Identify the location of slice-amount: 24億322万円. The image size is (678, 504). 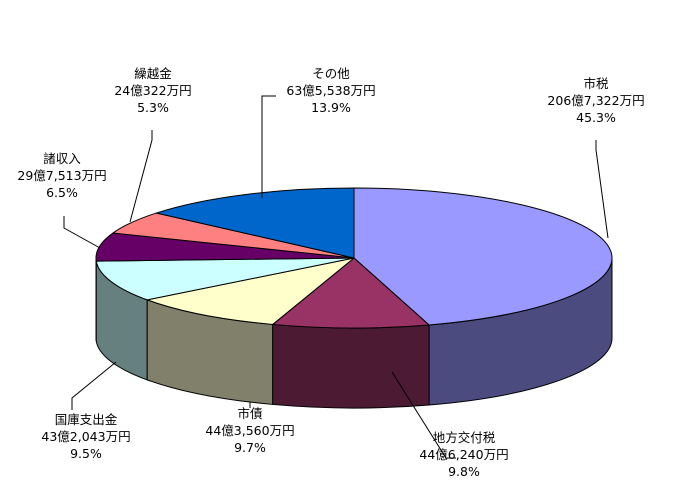
(152, 90).